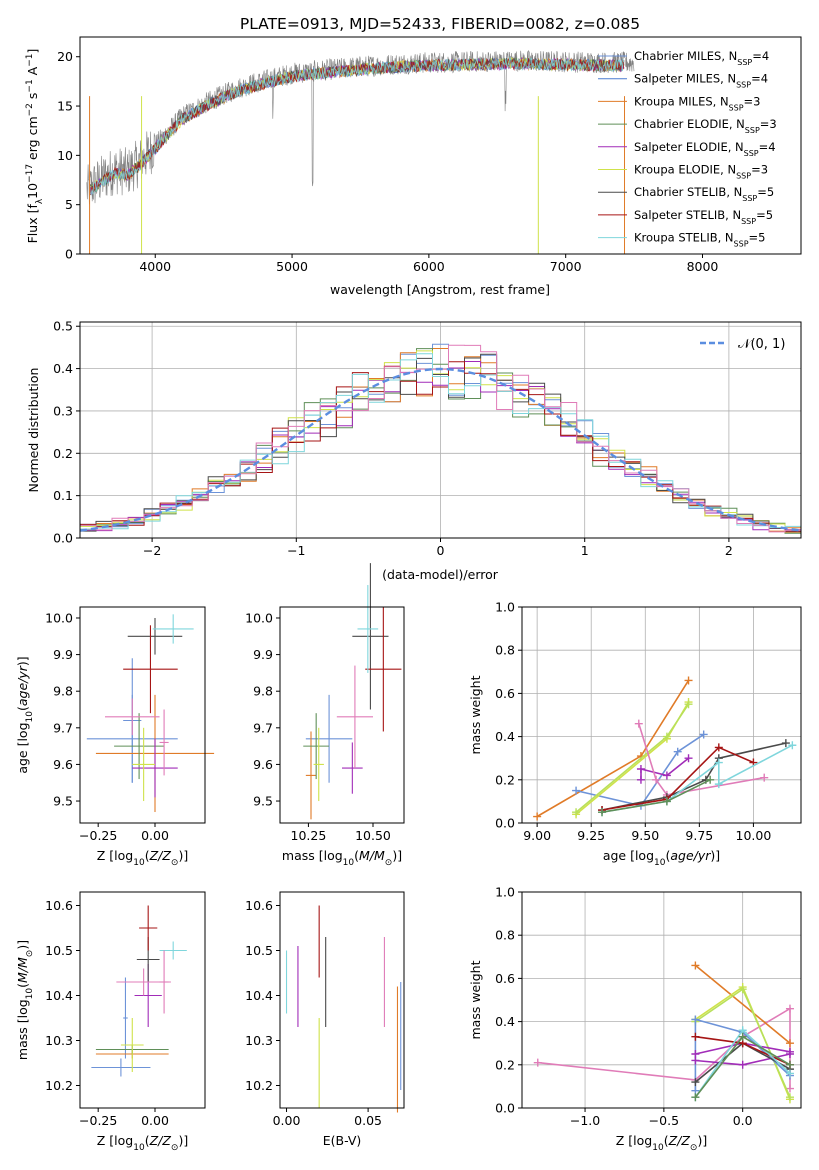 The width and height of the screenshot is (819, 1170). I want to click on y-tick-label: 9.6, so click(263, 764).